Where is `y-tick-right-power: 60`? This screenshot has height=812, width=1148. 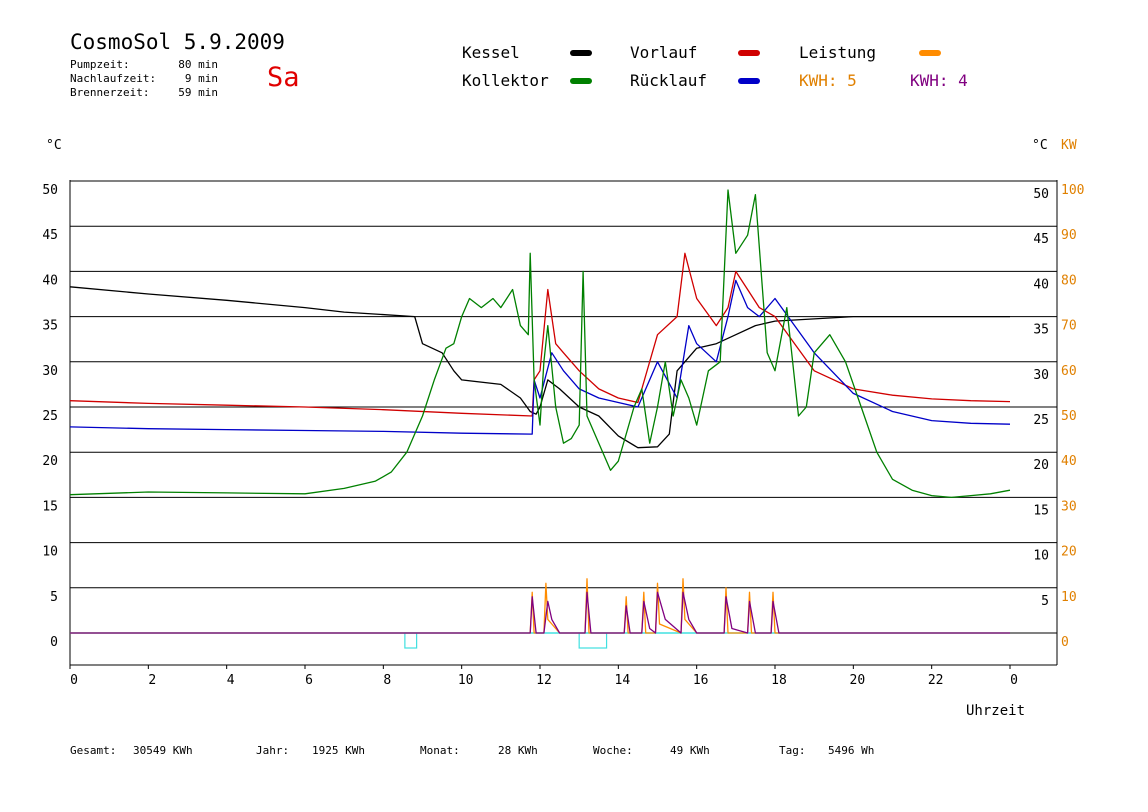
y-tick-right-power: 60 is located at coordinates (1069, 371).